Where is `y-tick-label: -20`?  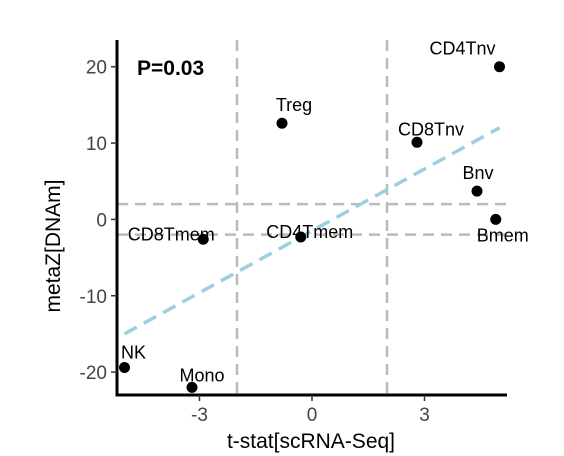
y-tick-label: -20 is located at coordinates (93, 373).